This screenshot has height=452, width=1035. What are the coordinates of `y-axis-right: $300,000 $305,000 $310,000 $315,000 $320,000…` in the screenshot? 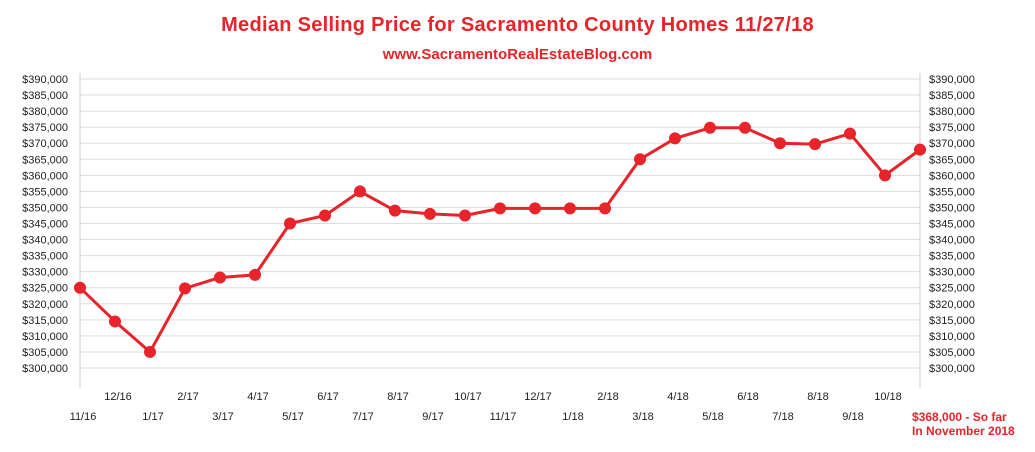 It's located at (952, 224).